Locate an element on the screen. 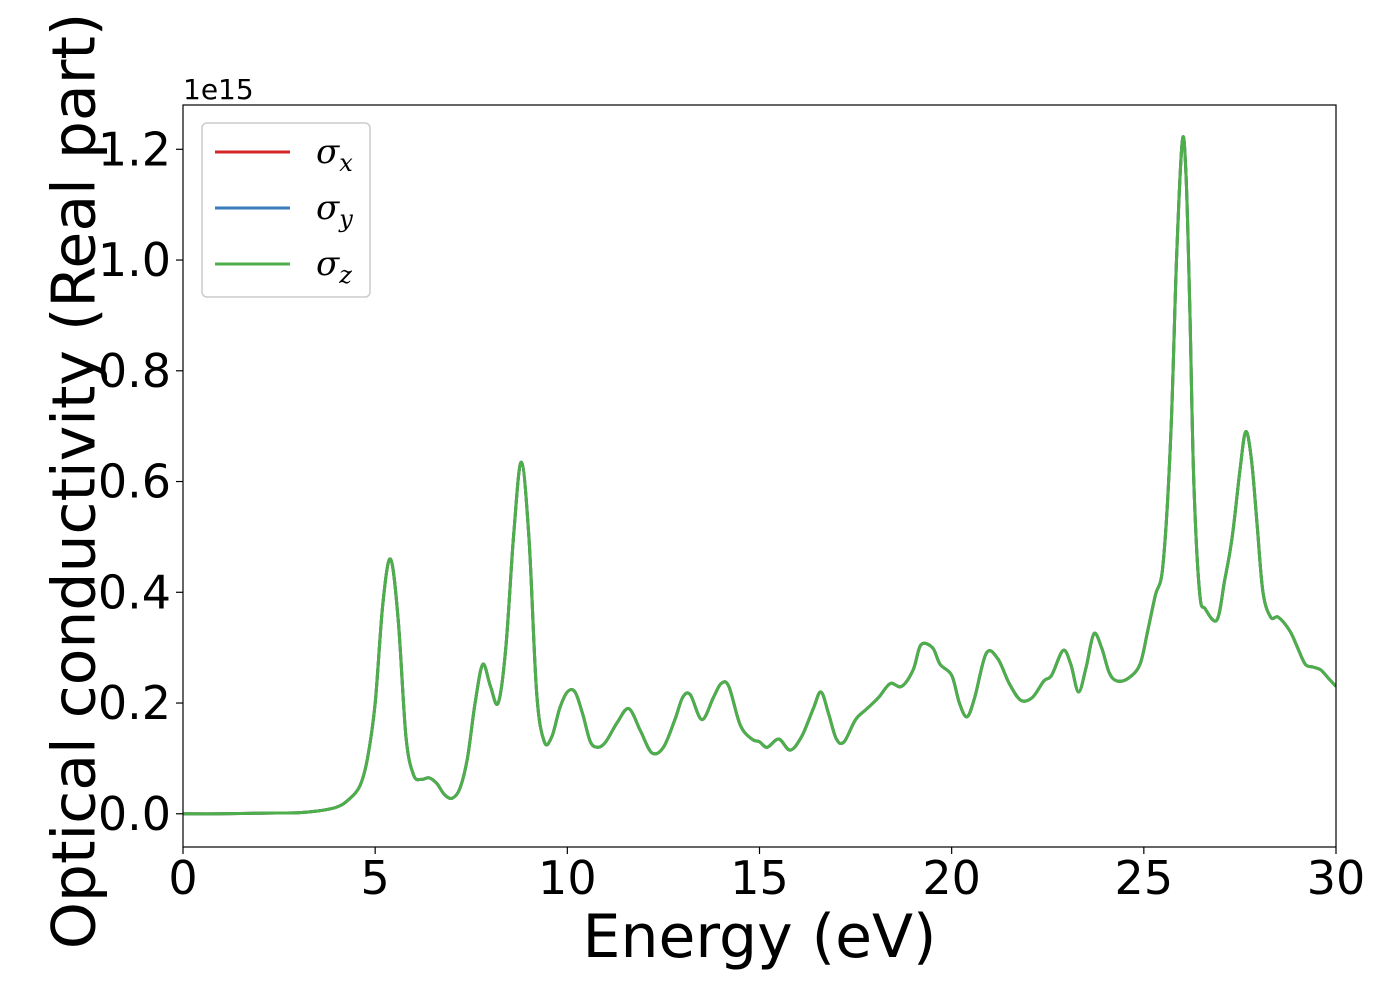 The height and width of the screenshot is (1000, 1400). x-tick-label: 0 is located at coordinates (182, 878).